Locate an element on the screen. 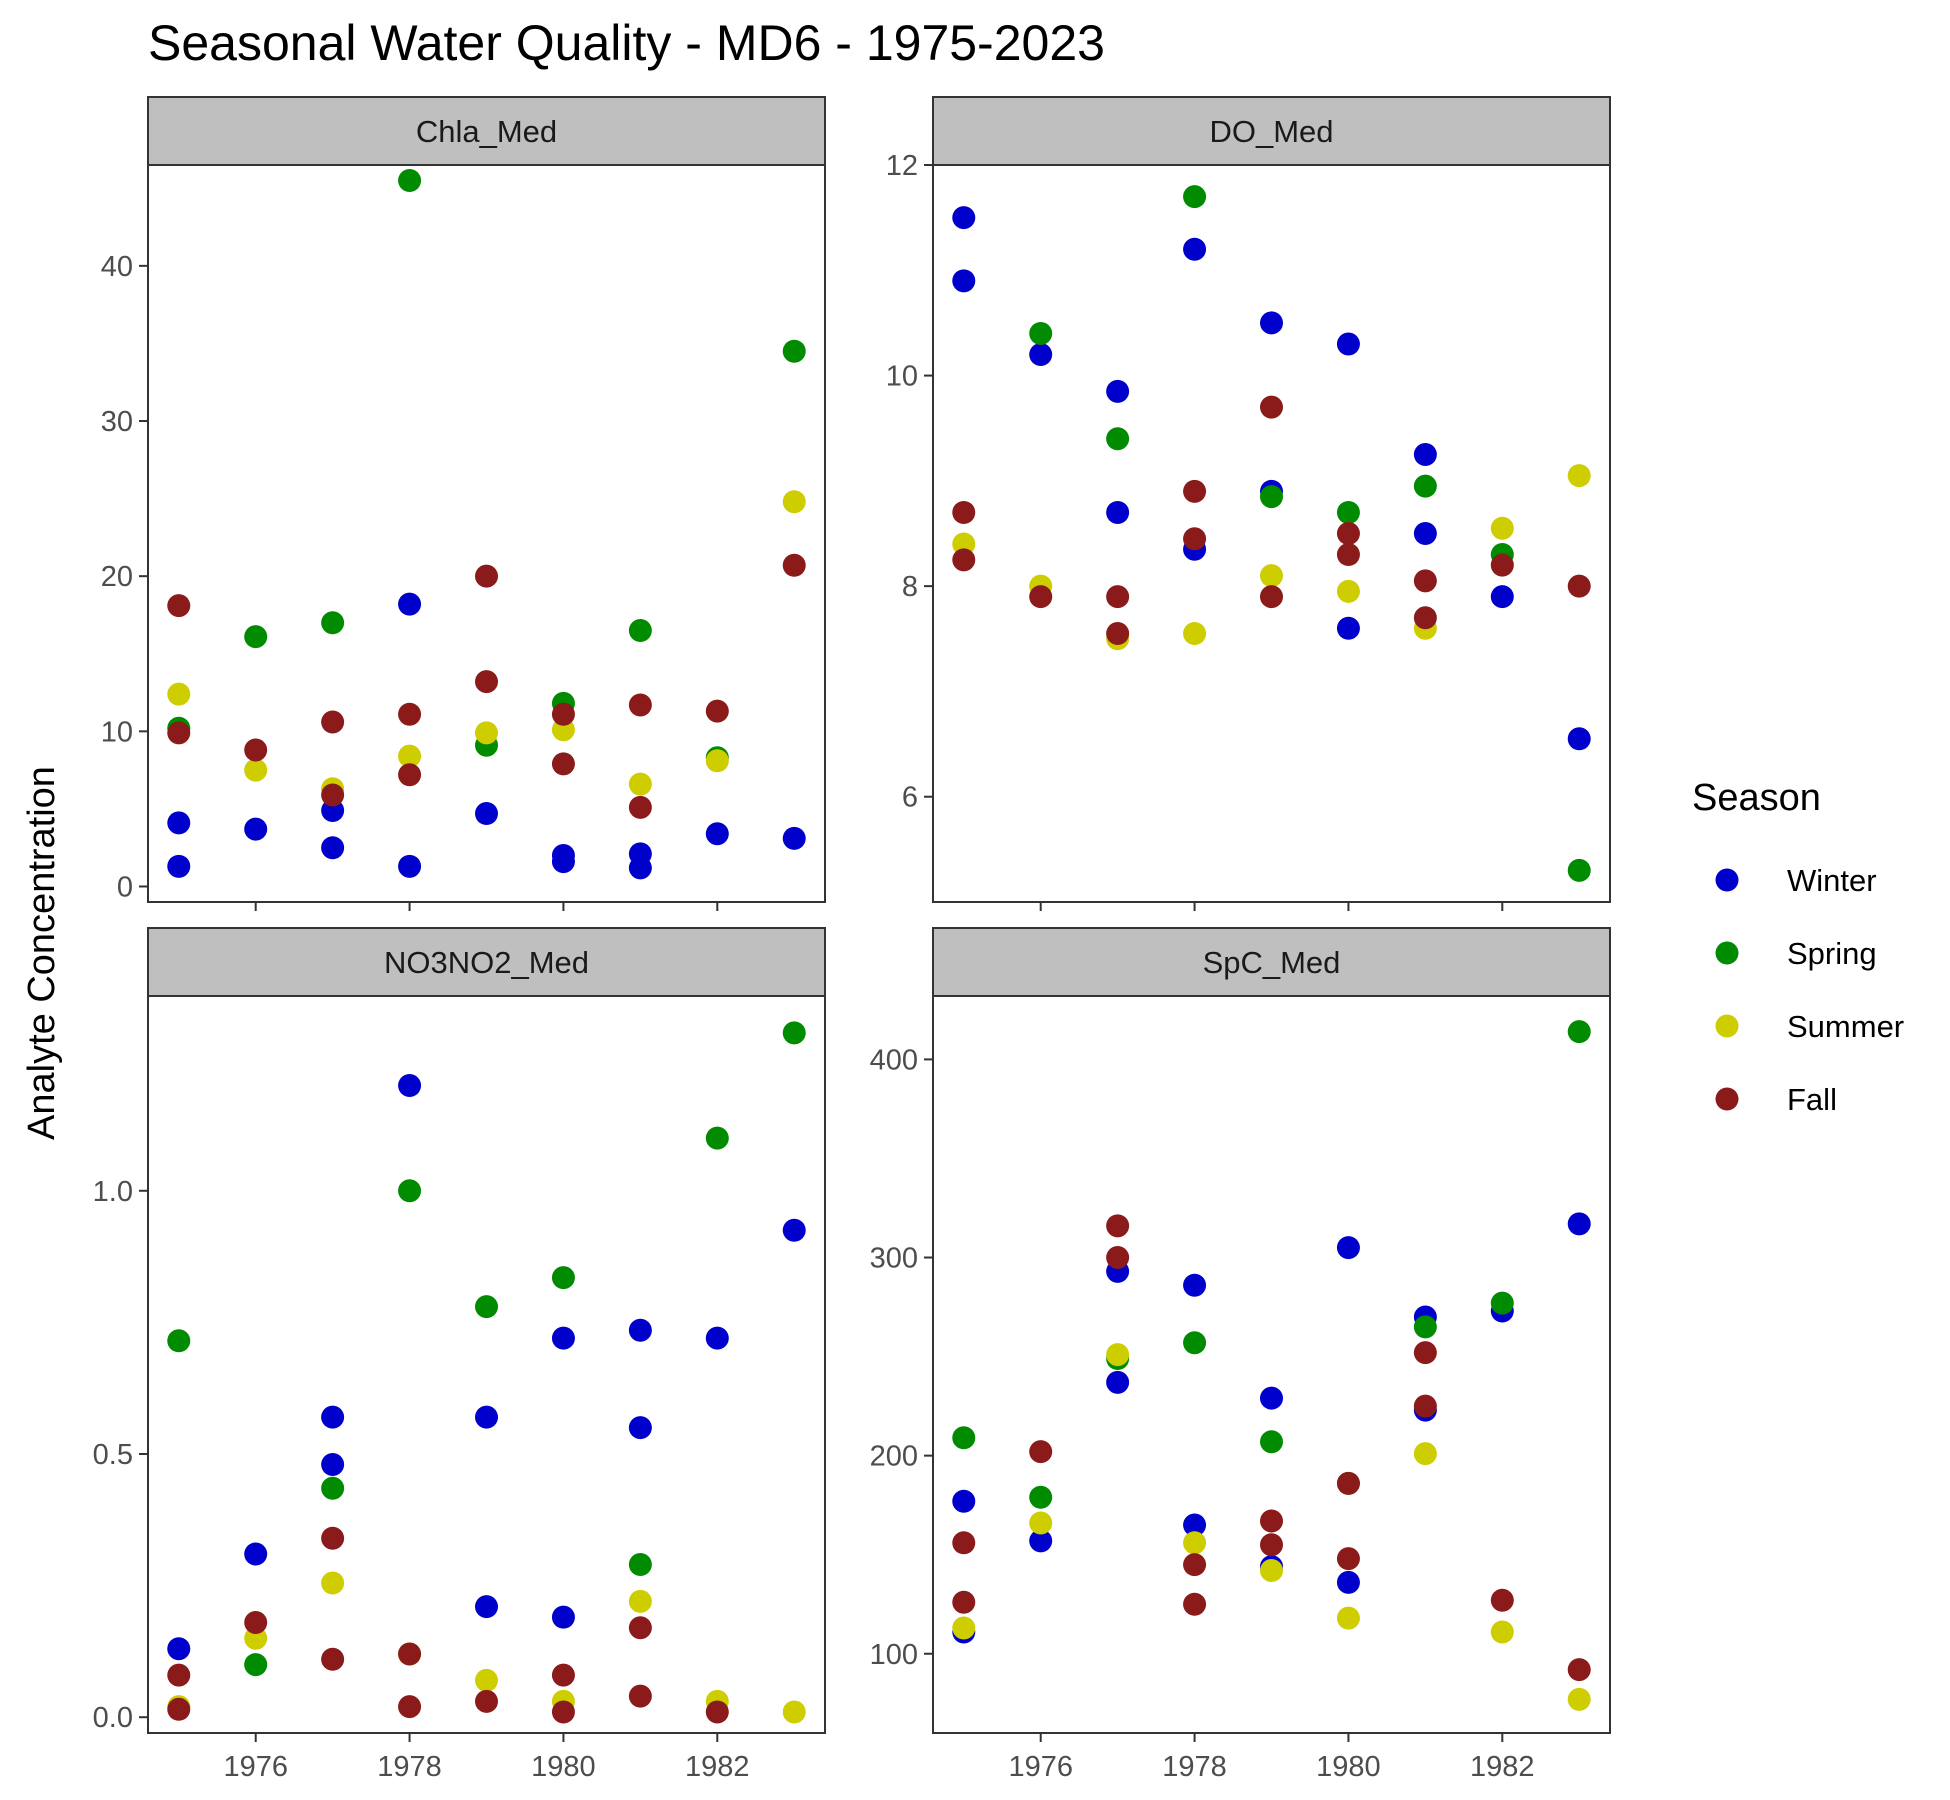 The height and width of the screenshot is (1800, 1950). legend: Season Winter Spring Summer Fall is located at coordinates (1798, 947).